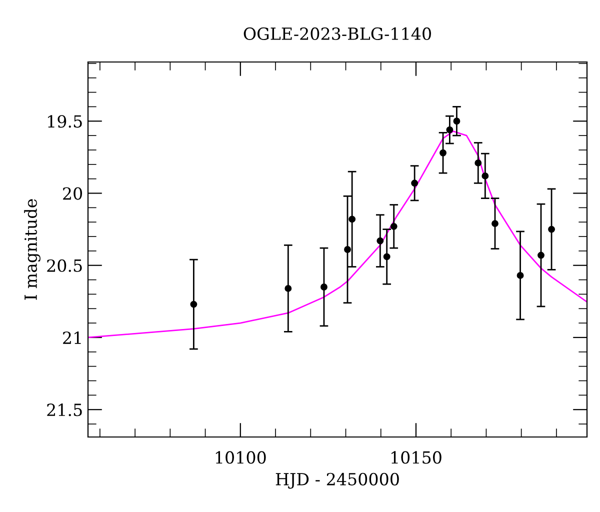 This screenshot has height=512, width=600. What do you see at coordinates (72, 337) in the screenshot?
I see `y-tick-label: 21` at bounding box center [72, 337].